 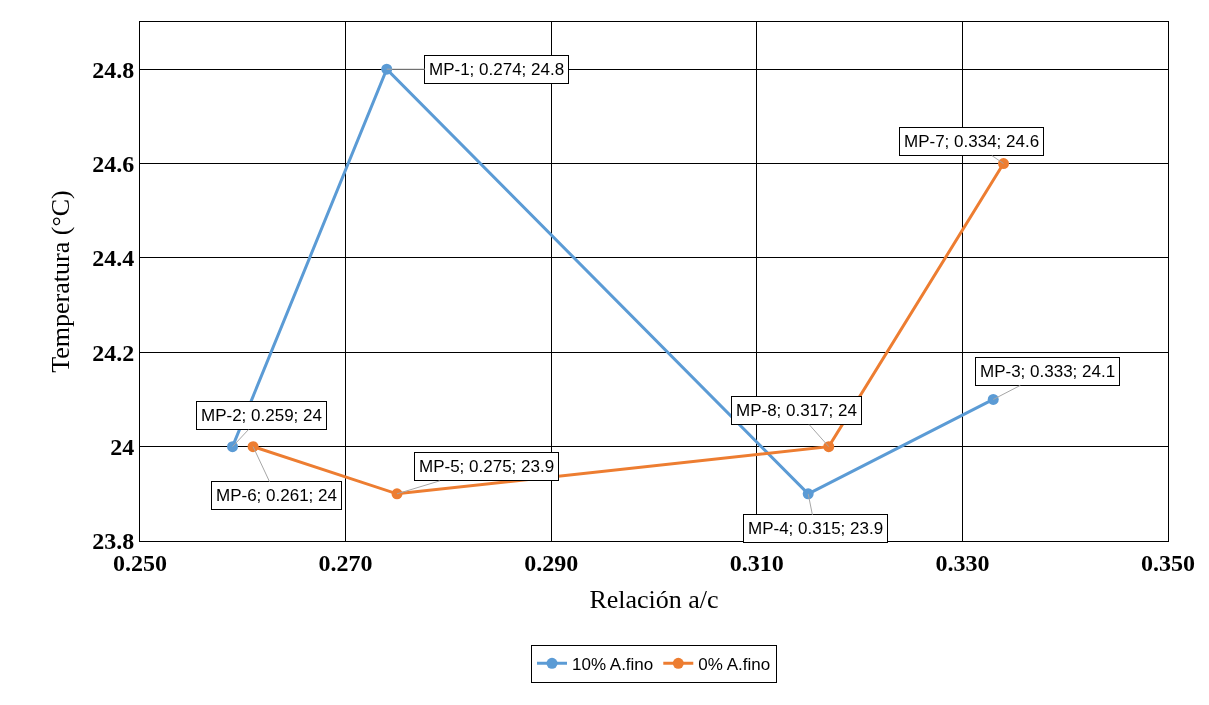 I want to click on x-axis-title: Relación a/c, so click(x=654, y=600).